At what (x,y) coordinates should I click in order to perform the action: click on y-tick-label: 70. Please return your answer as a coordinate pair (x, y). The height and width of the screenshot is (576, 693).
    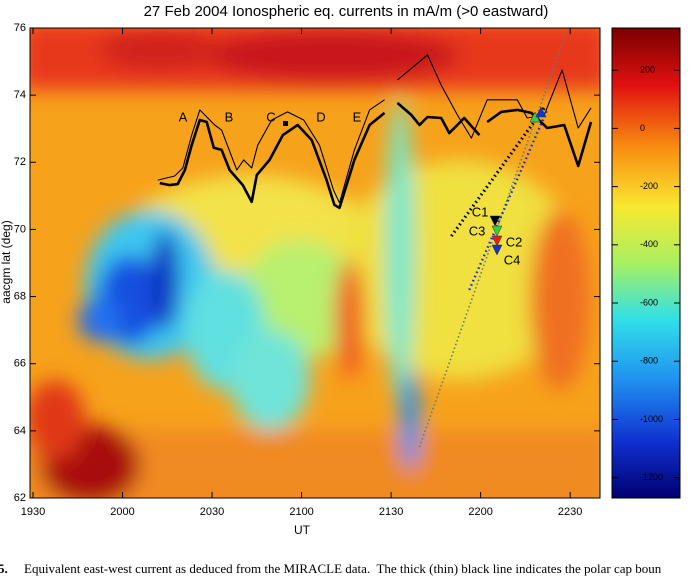
    Looking at the image, I should click on (20, 229).